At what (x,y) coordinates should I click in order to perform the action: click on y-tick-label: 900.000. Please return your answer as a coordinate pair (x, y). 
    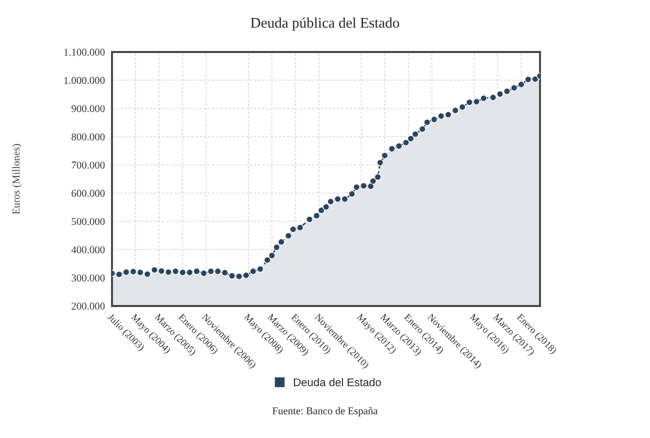
    Looking at the image, I should click on (88, 108).